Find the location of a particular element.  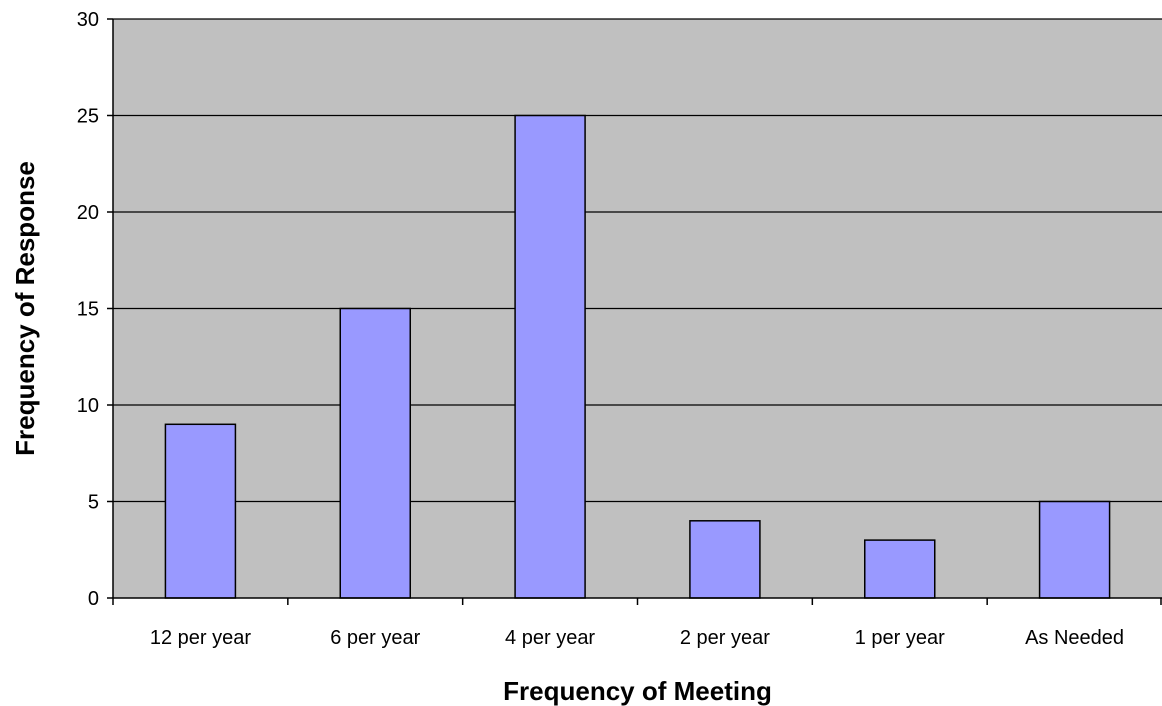

y-tick-label: 15 is located at coordinates (88, 310).